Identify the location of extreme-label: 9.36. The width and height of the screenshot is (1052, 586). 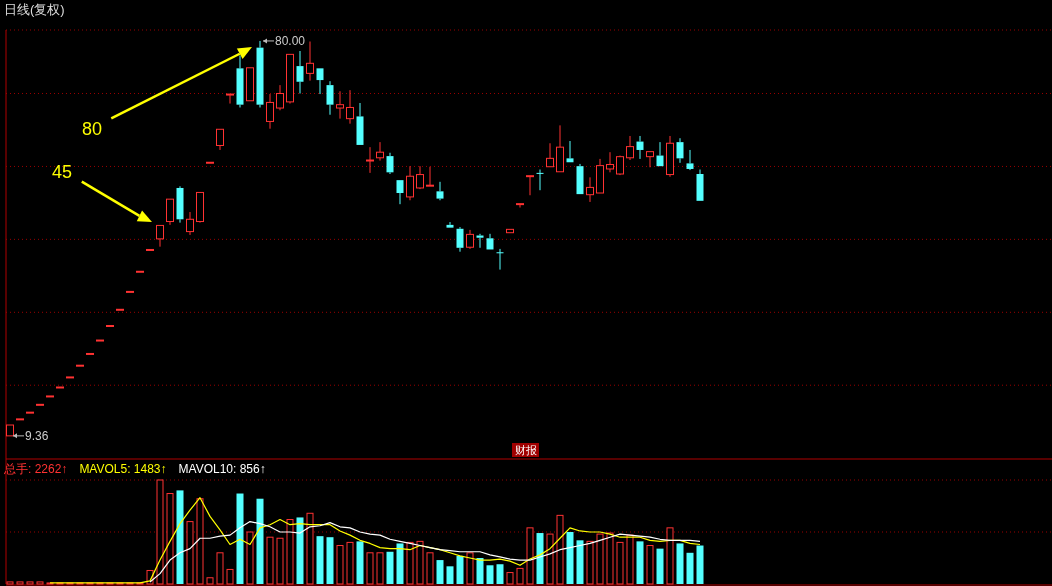
(30, 435).